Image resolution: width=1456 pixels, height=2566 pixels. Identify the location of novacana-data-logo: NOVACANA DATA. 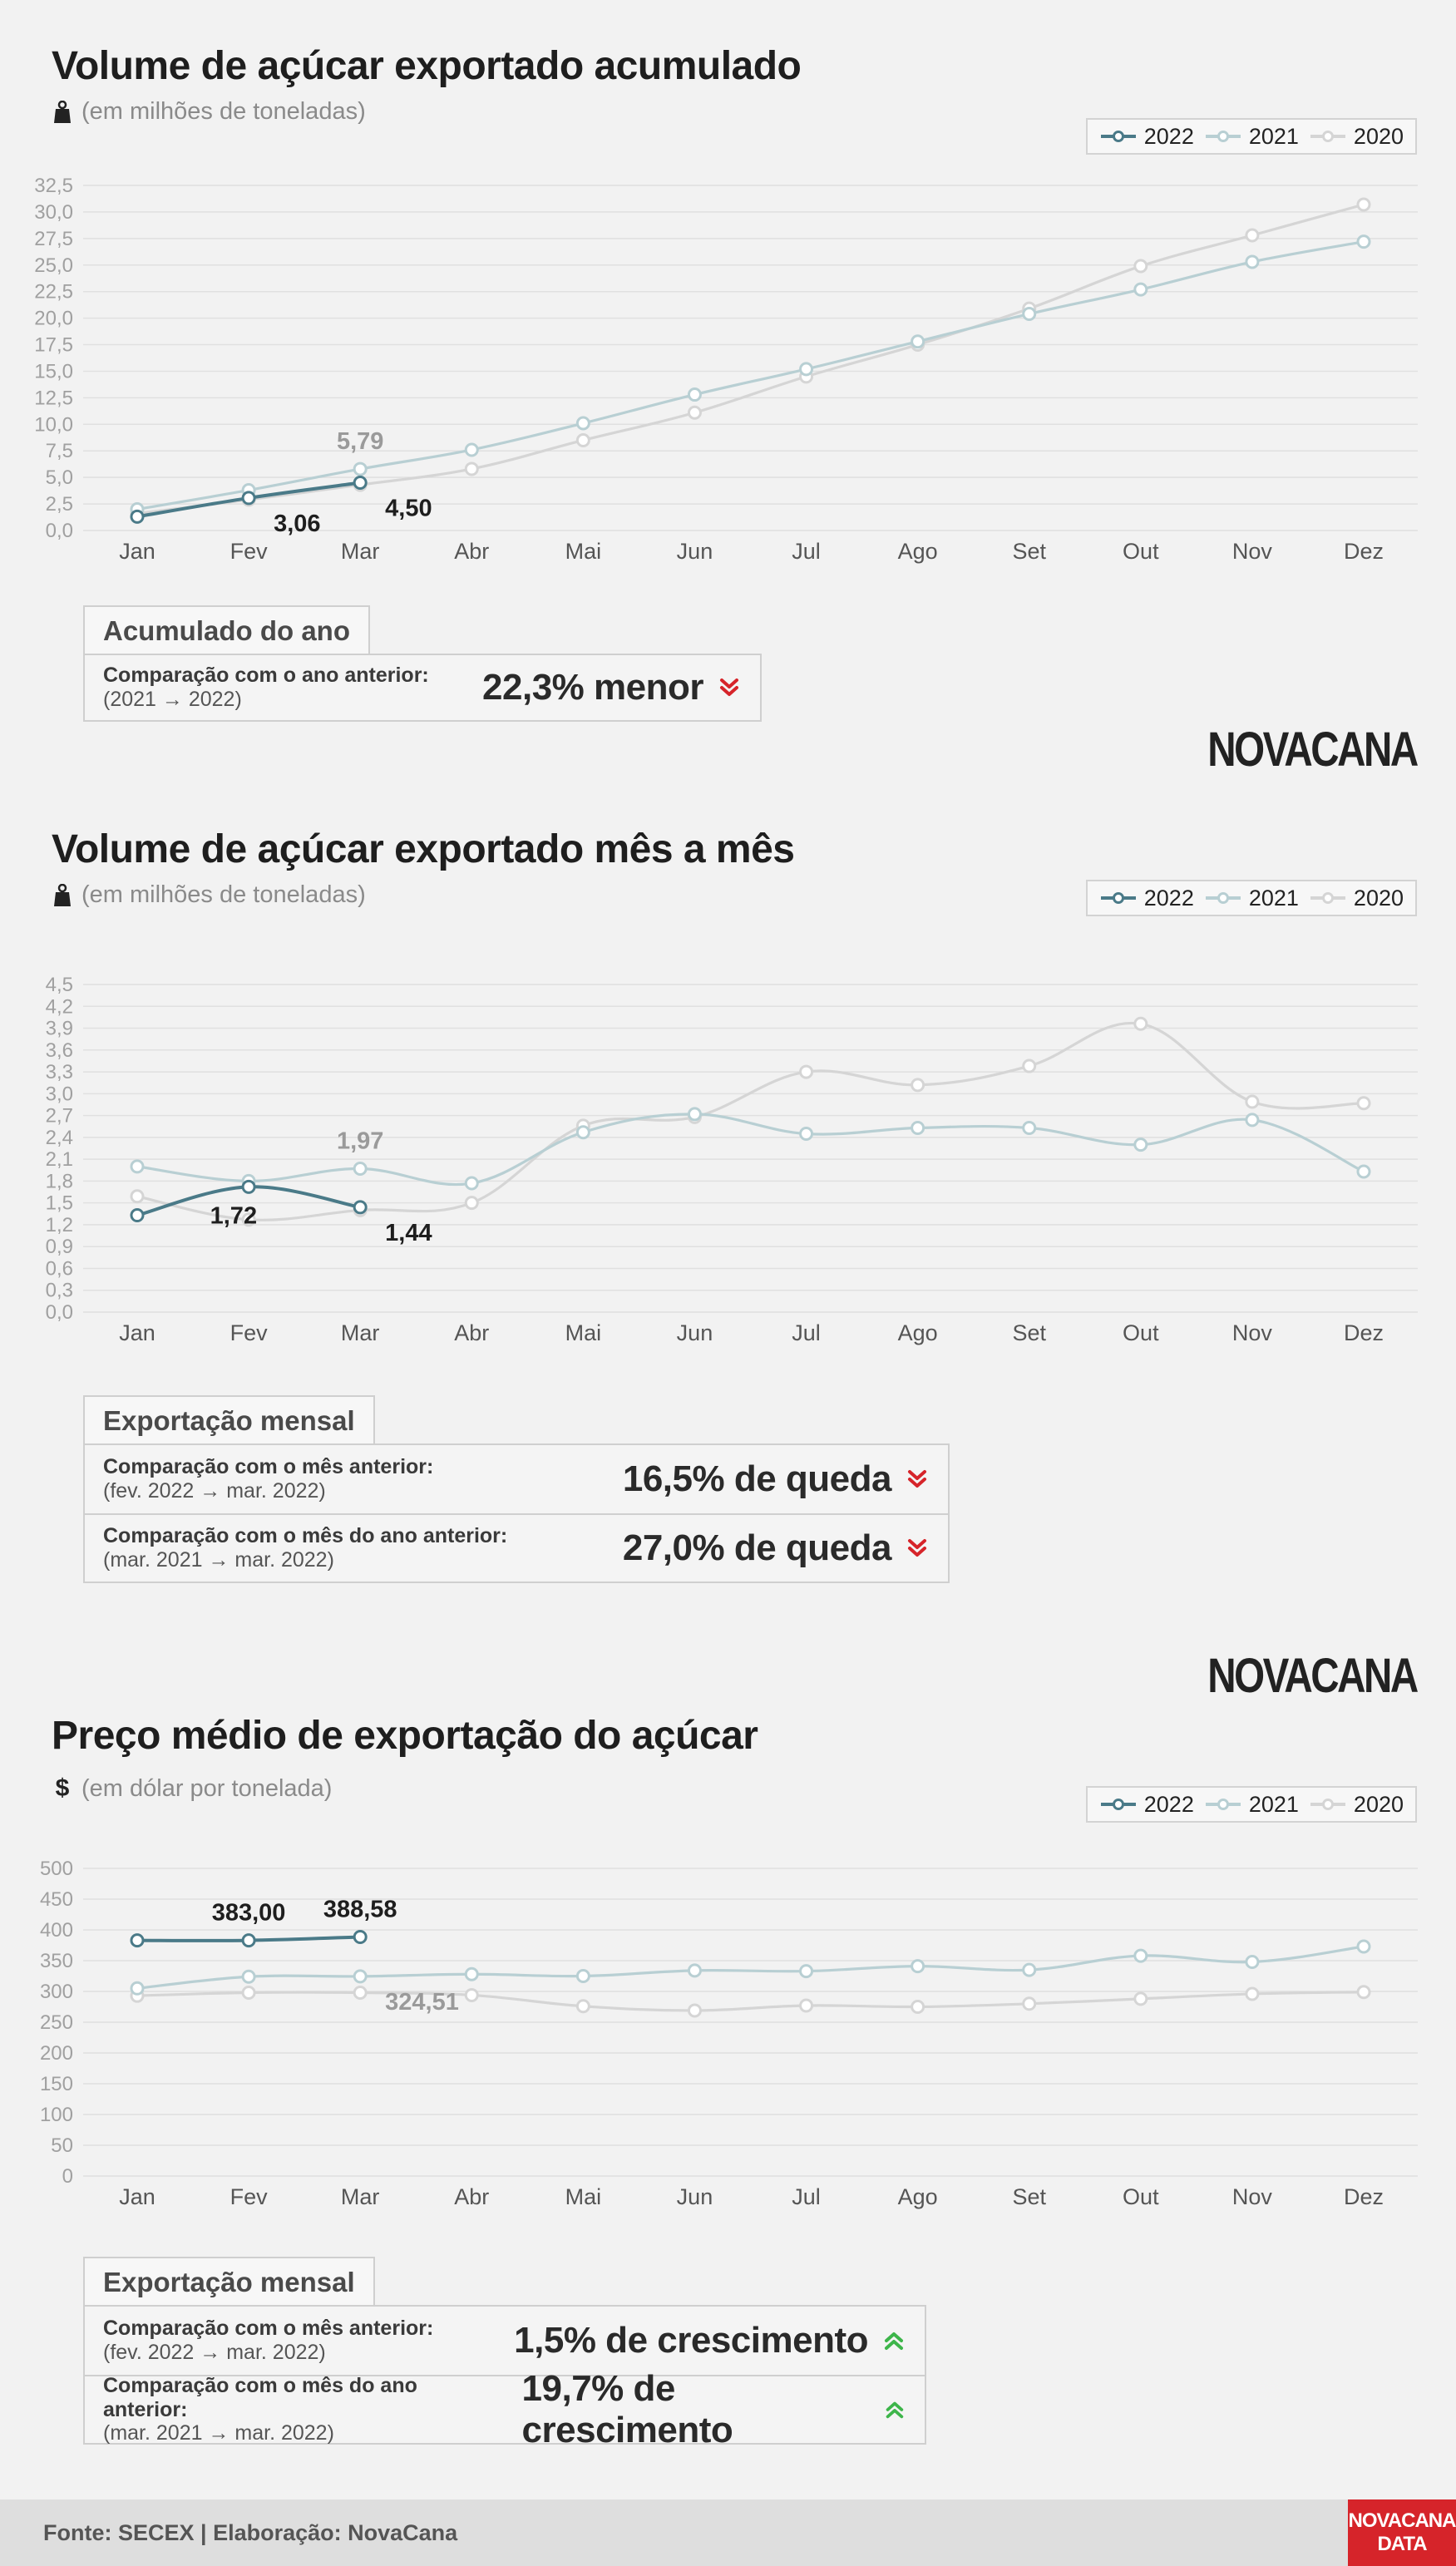
(1402, 2532).